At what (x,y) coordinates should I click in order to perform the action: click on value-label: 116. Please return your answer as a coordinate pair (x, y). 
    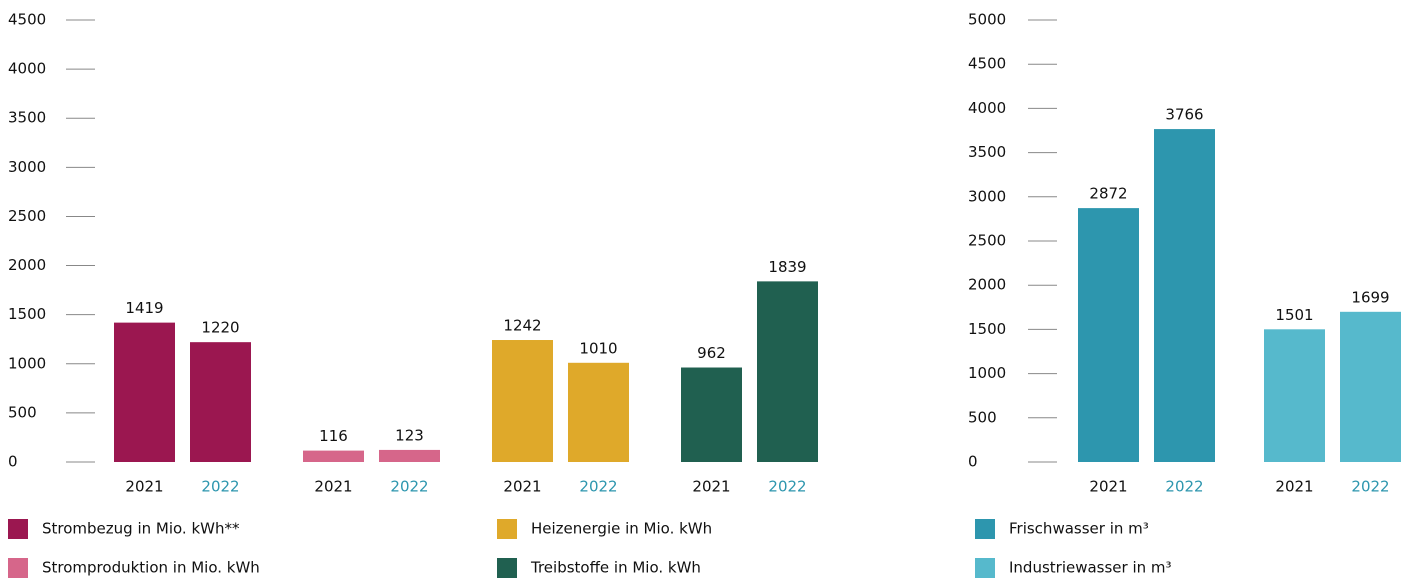
    Looking at the image, I should click on (333, 436).